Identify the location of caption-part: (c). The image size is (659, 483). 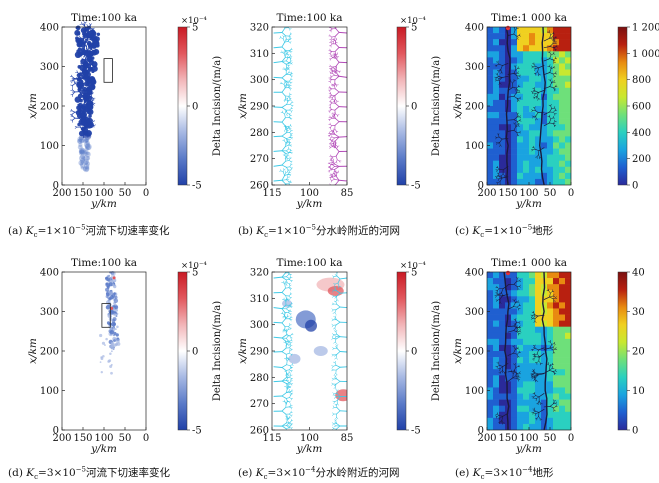
(464, 231).